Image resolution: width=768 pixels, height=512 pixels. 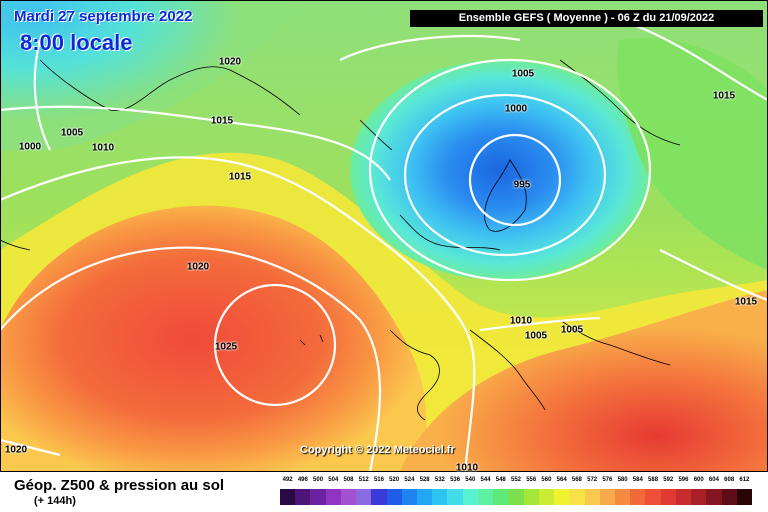 I want to click on color-scale-tick: 564, so click(x=561, y=480).